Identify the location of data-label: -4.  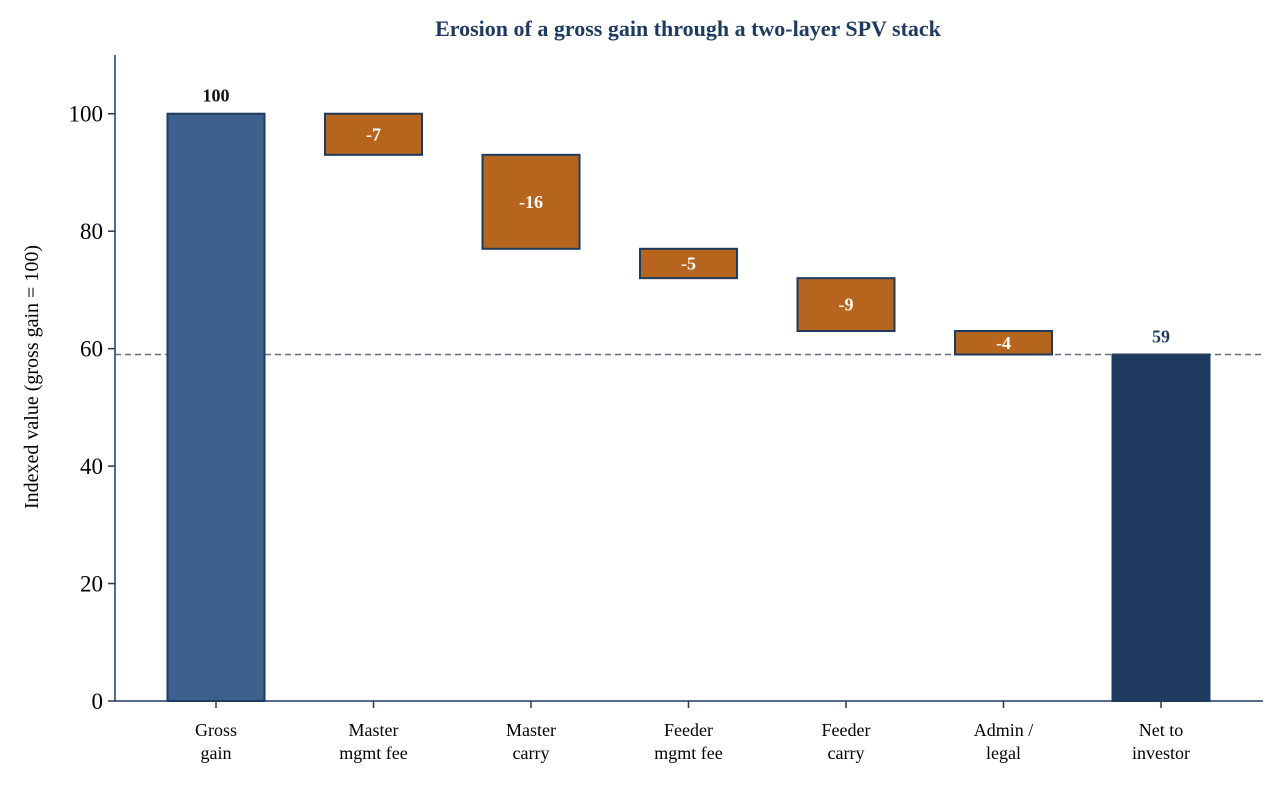
(1003, 343).